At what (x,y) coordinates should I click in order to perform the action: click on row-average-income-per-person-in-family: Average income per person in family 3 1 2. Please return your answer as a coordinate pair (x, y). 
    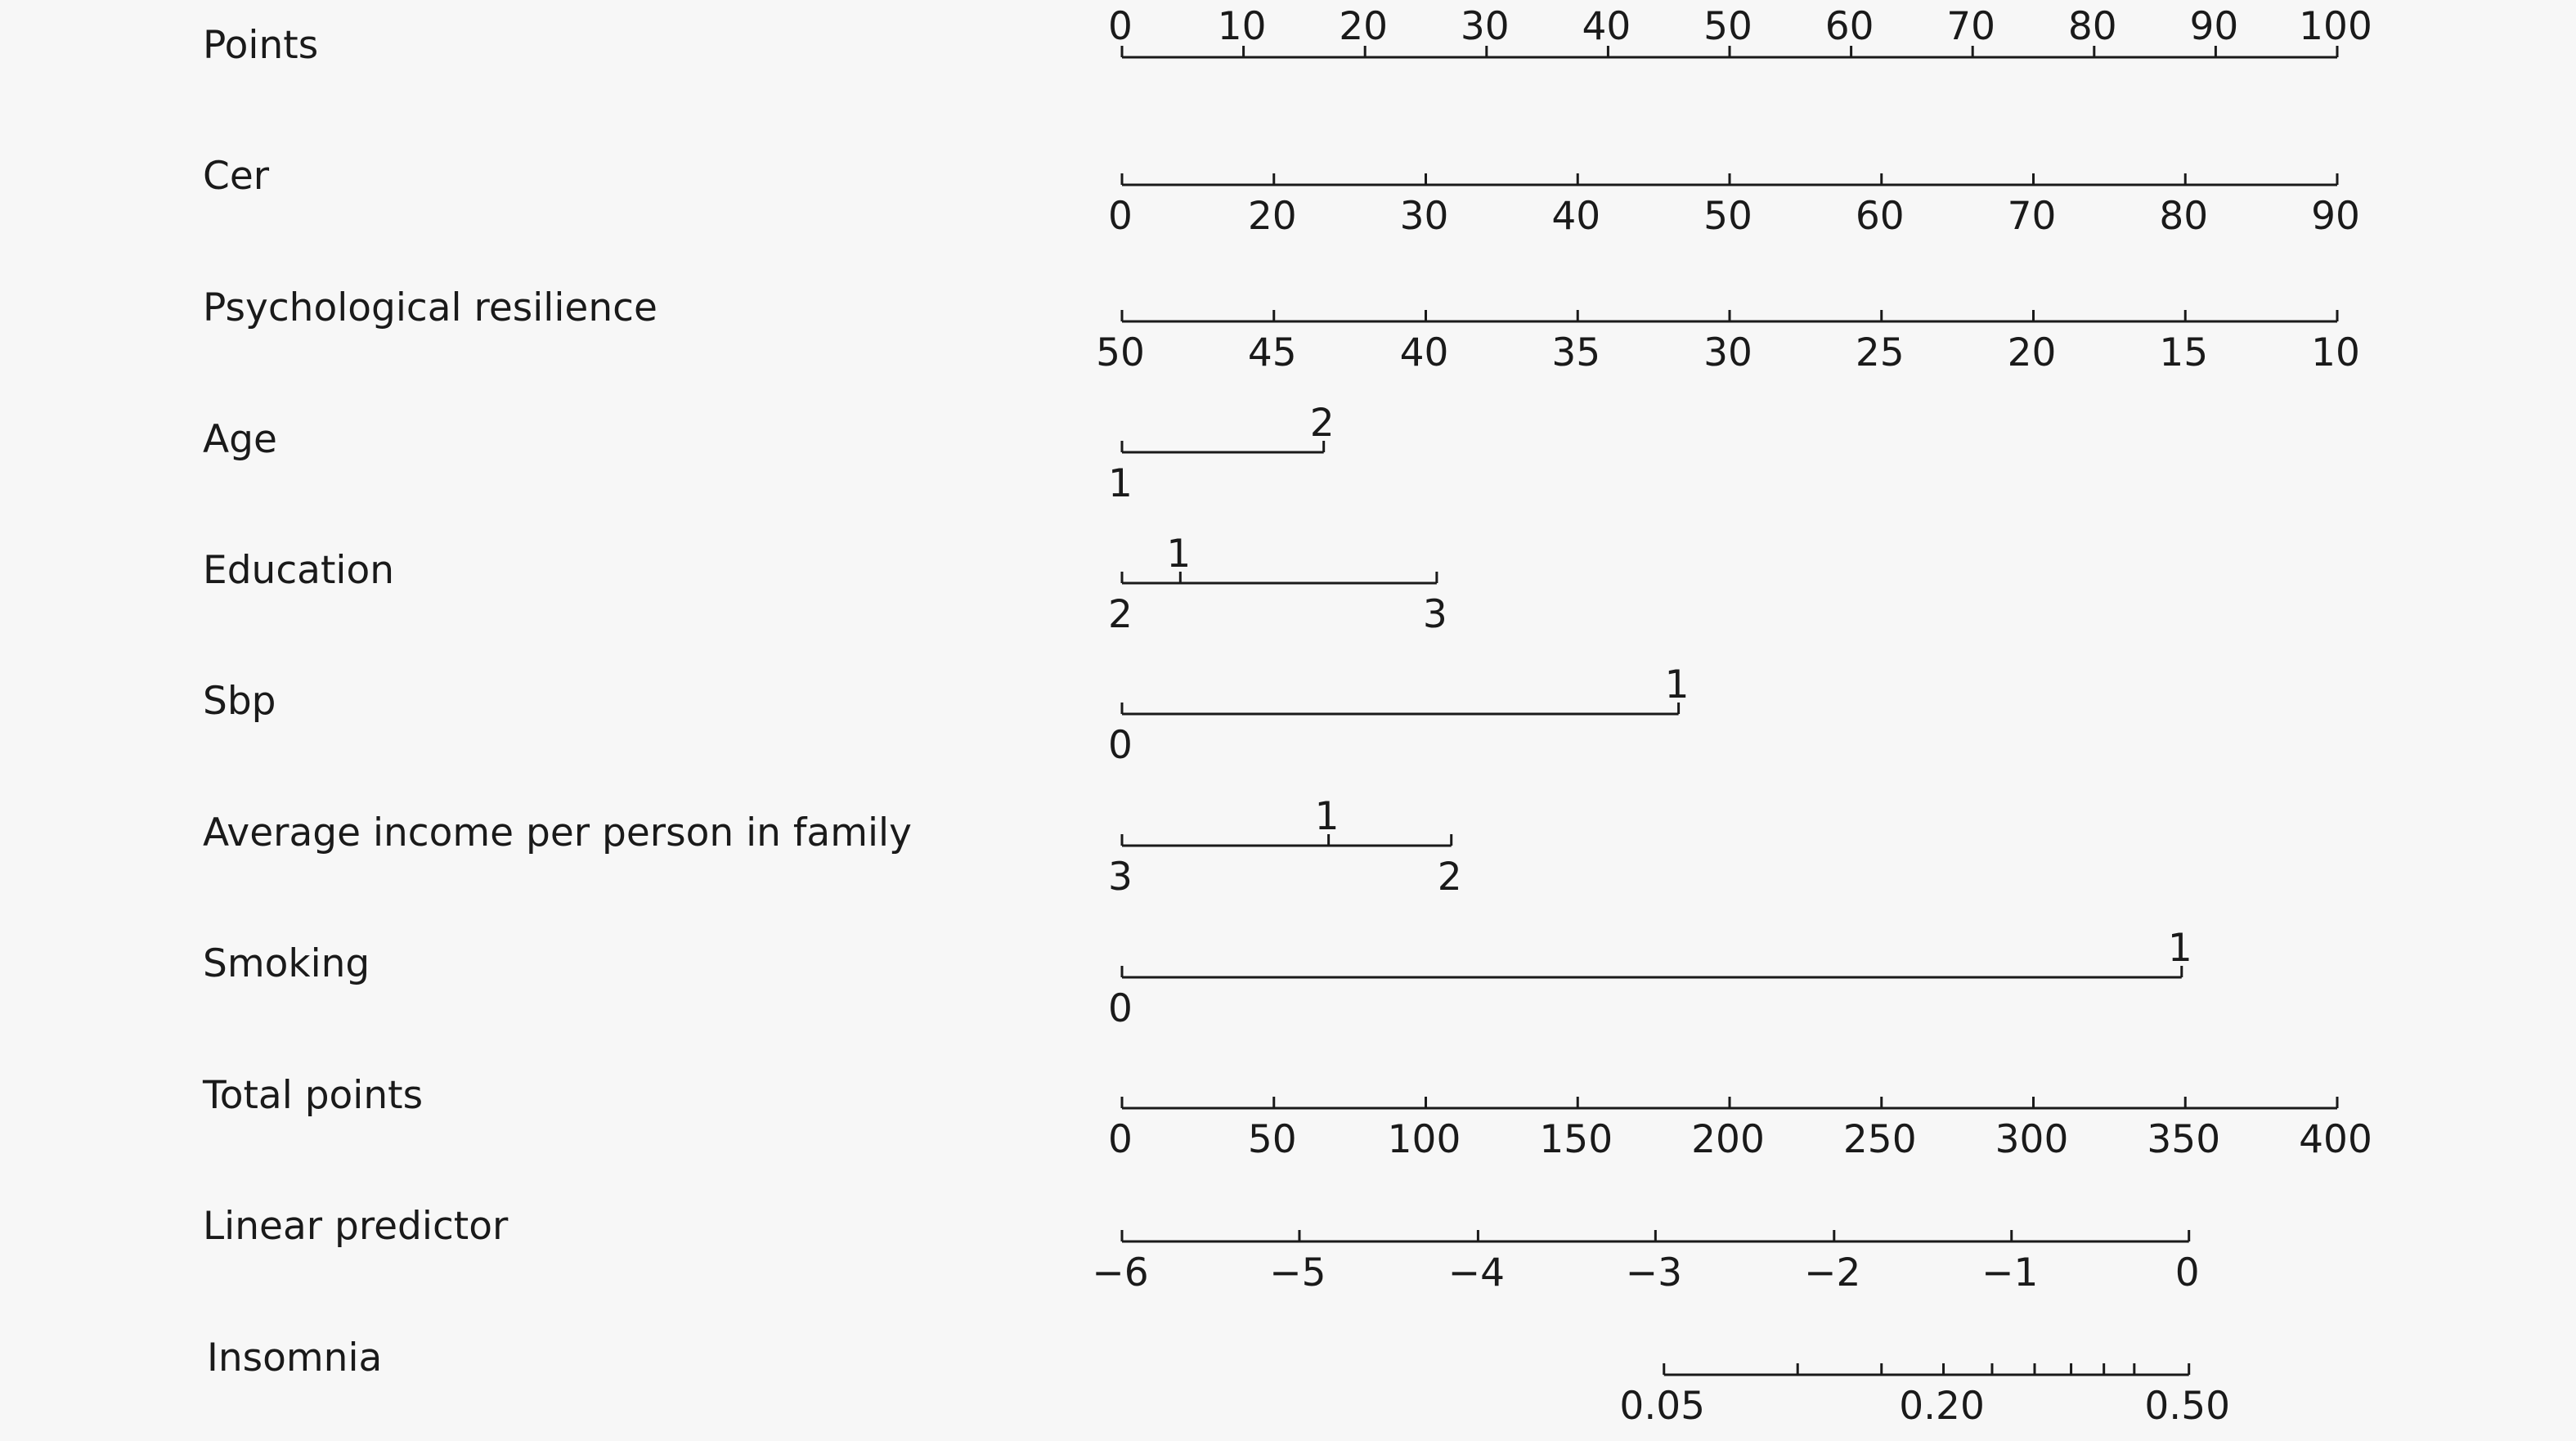
    Looking at the image, I should click on (833, 847).